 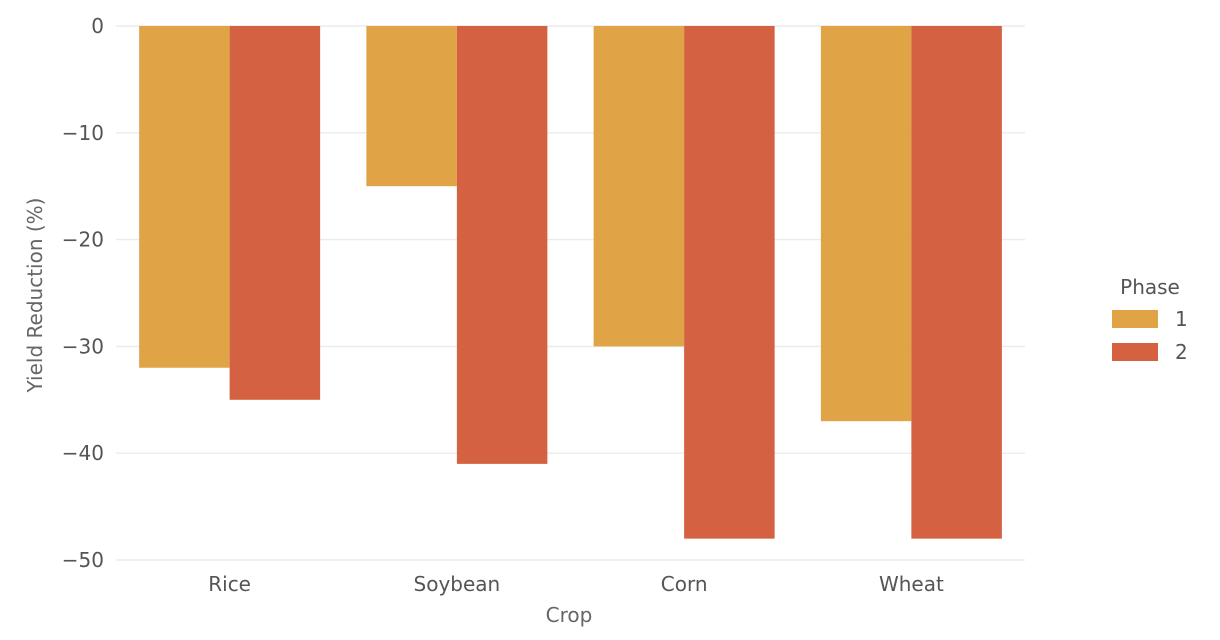 What do you see at coordinates (83, 453) in the screenshot?
I see `y-tick-label: −40` at bounding box center [83, 453].